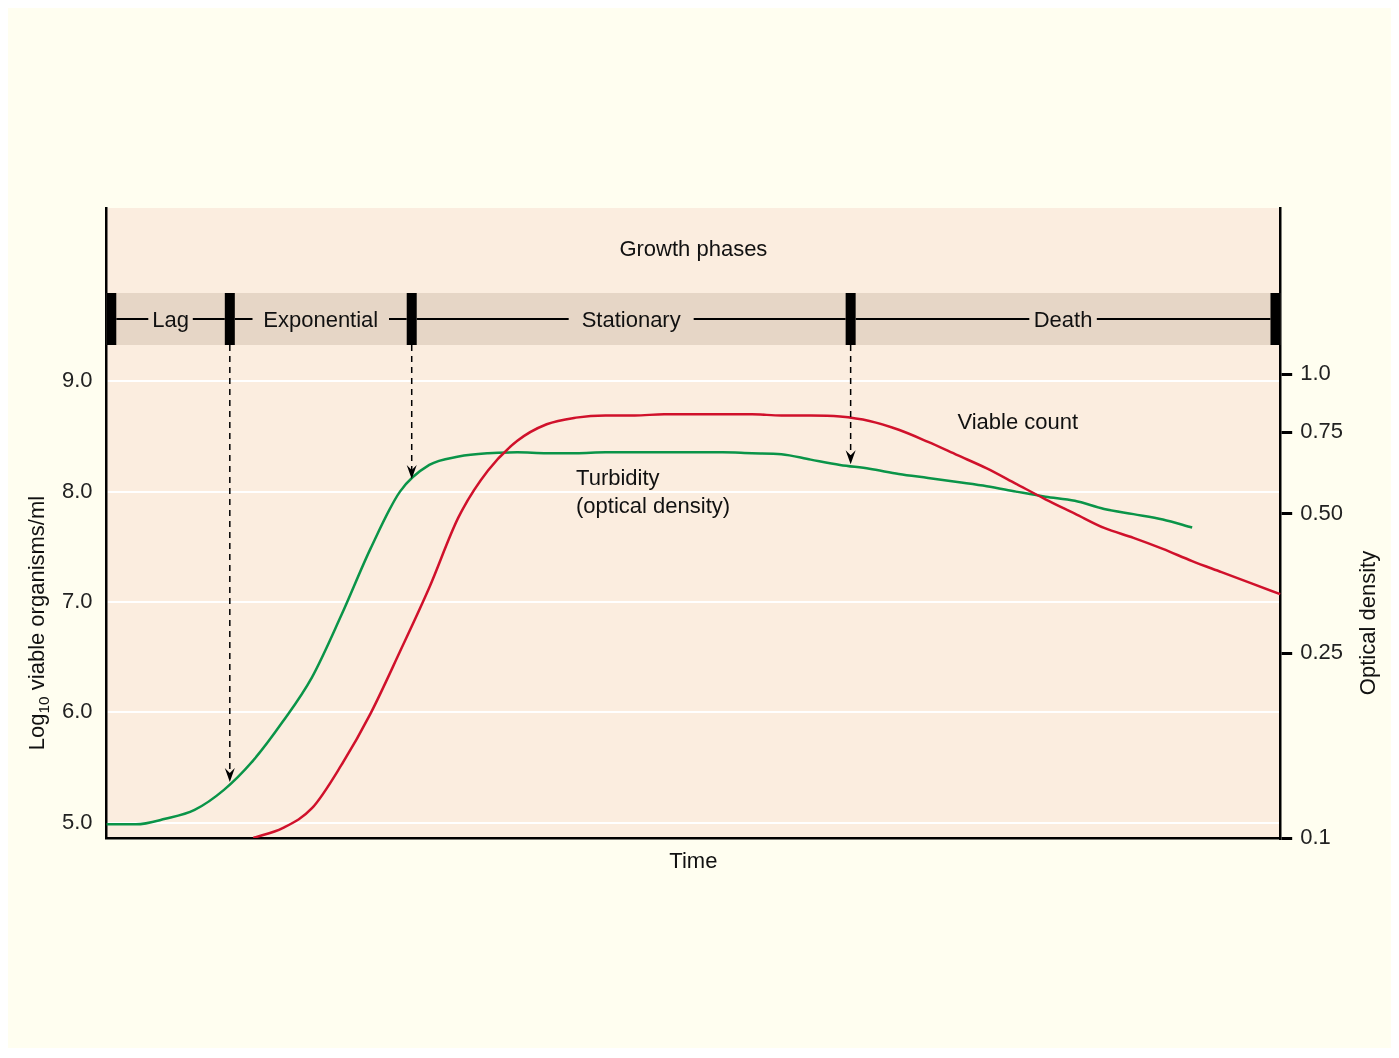 The image size is (1399, 1058). Describe the element at coordinates (321, 319) in the screenshot. I see `annotation: Exponential` at that location.